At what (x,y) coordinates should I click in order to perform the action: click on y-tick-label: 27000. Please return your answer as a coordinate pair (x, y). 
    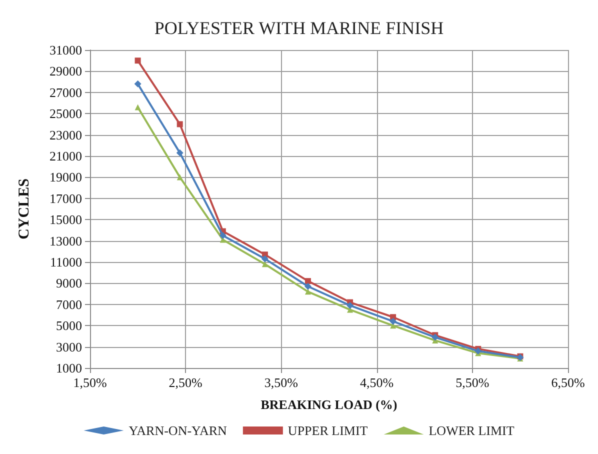
    Looking at the image, I should click on (66, 92).